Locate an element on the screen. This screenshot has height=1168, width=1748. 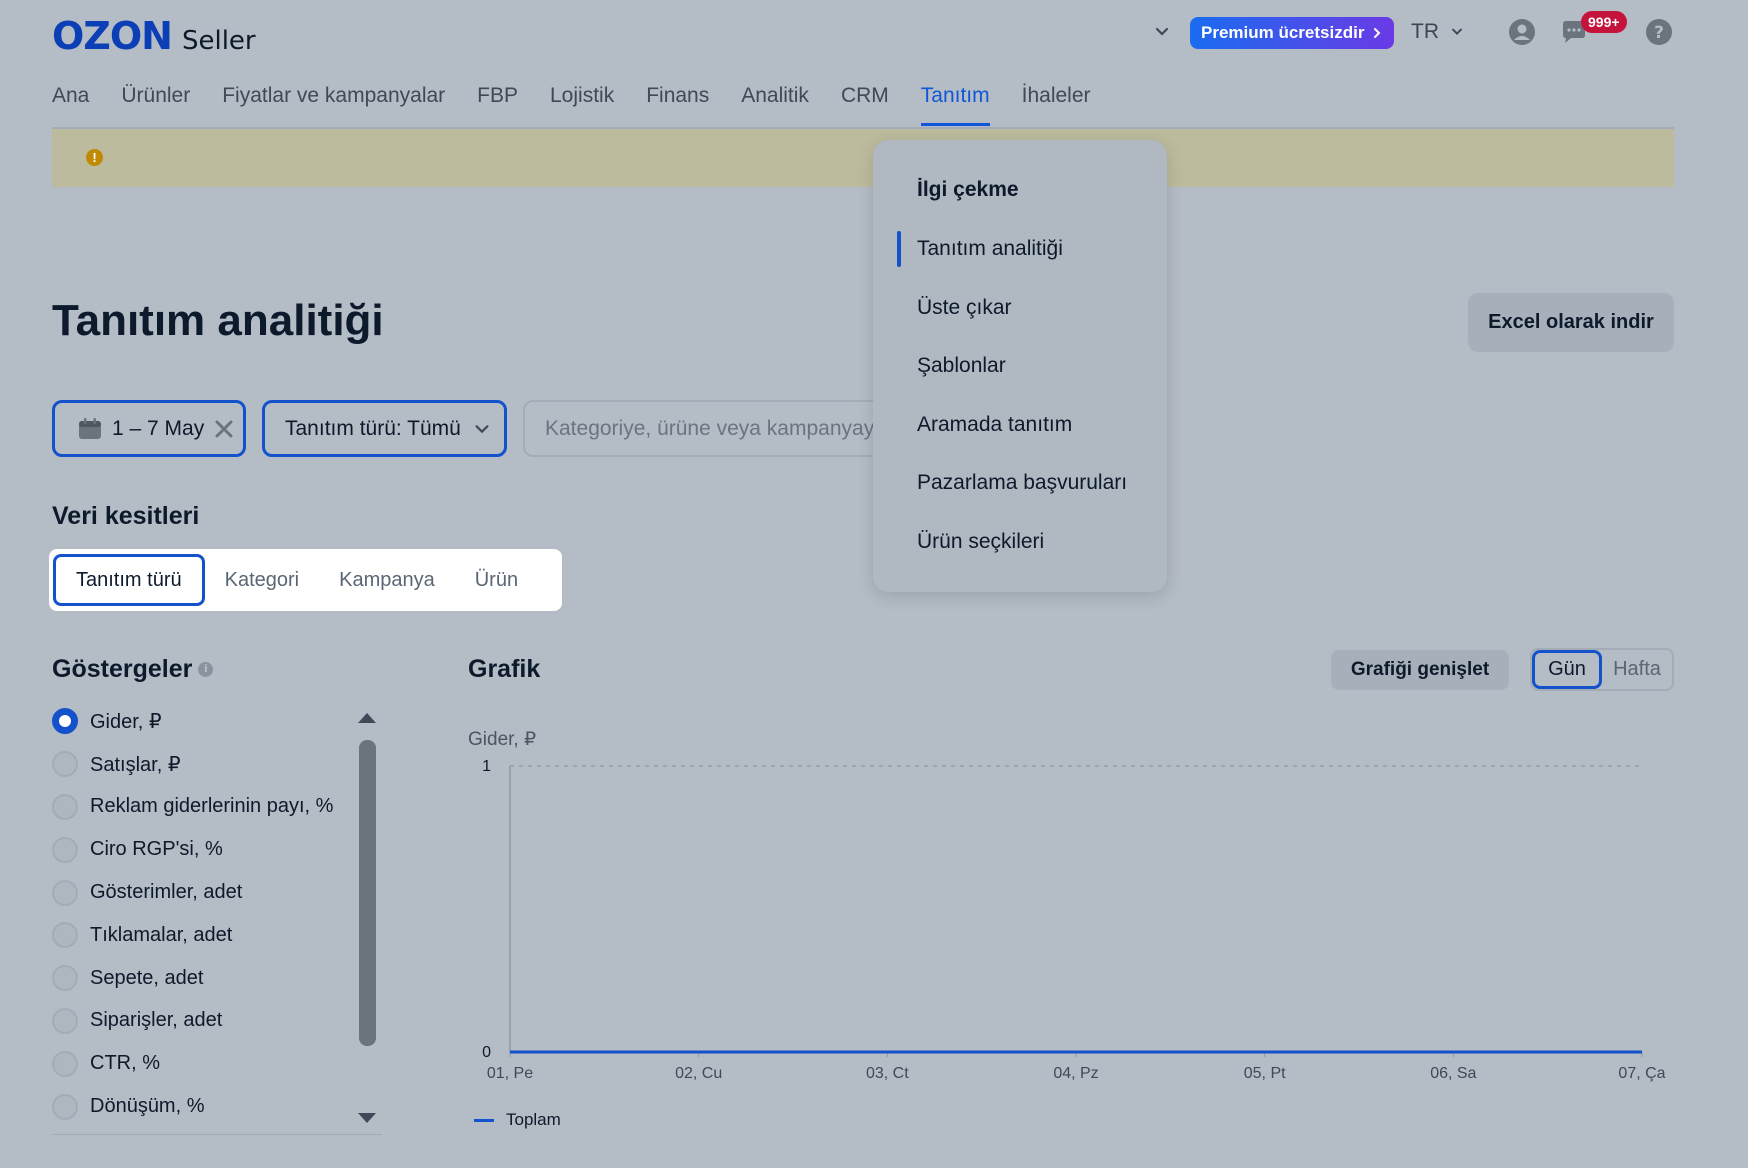
metrics-title-label: Göstergeler is located at coordinates (122, 669).